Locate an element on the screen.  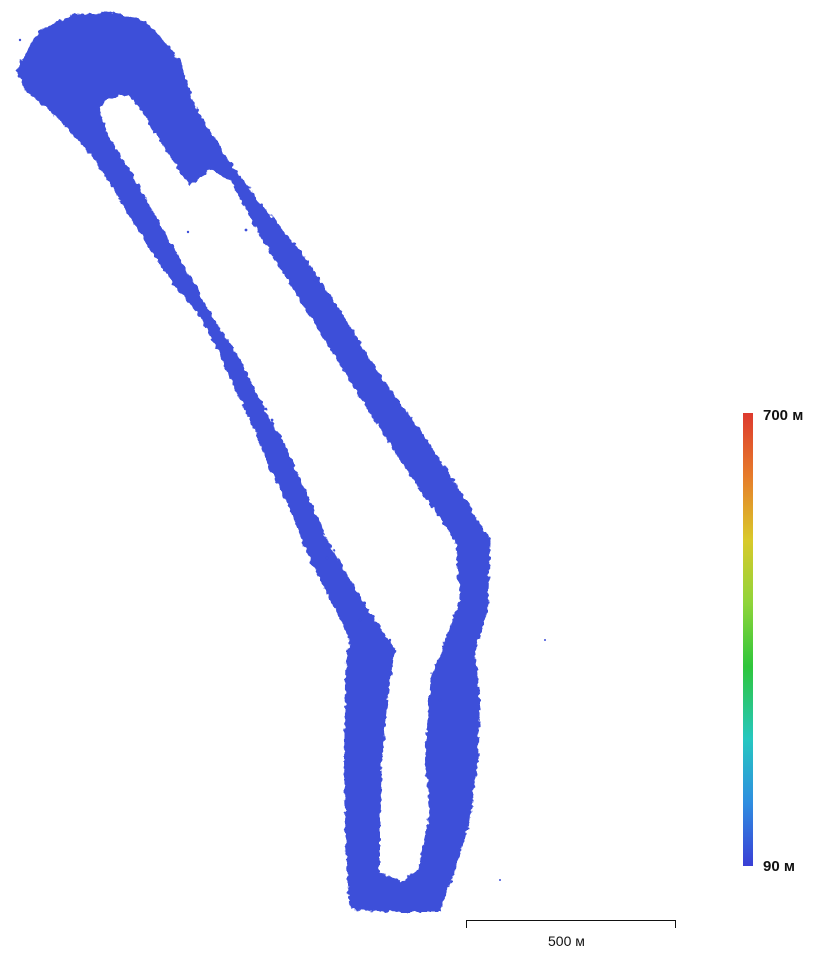
legend-max-label: 700 м is located at coordinates (783, 415).